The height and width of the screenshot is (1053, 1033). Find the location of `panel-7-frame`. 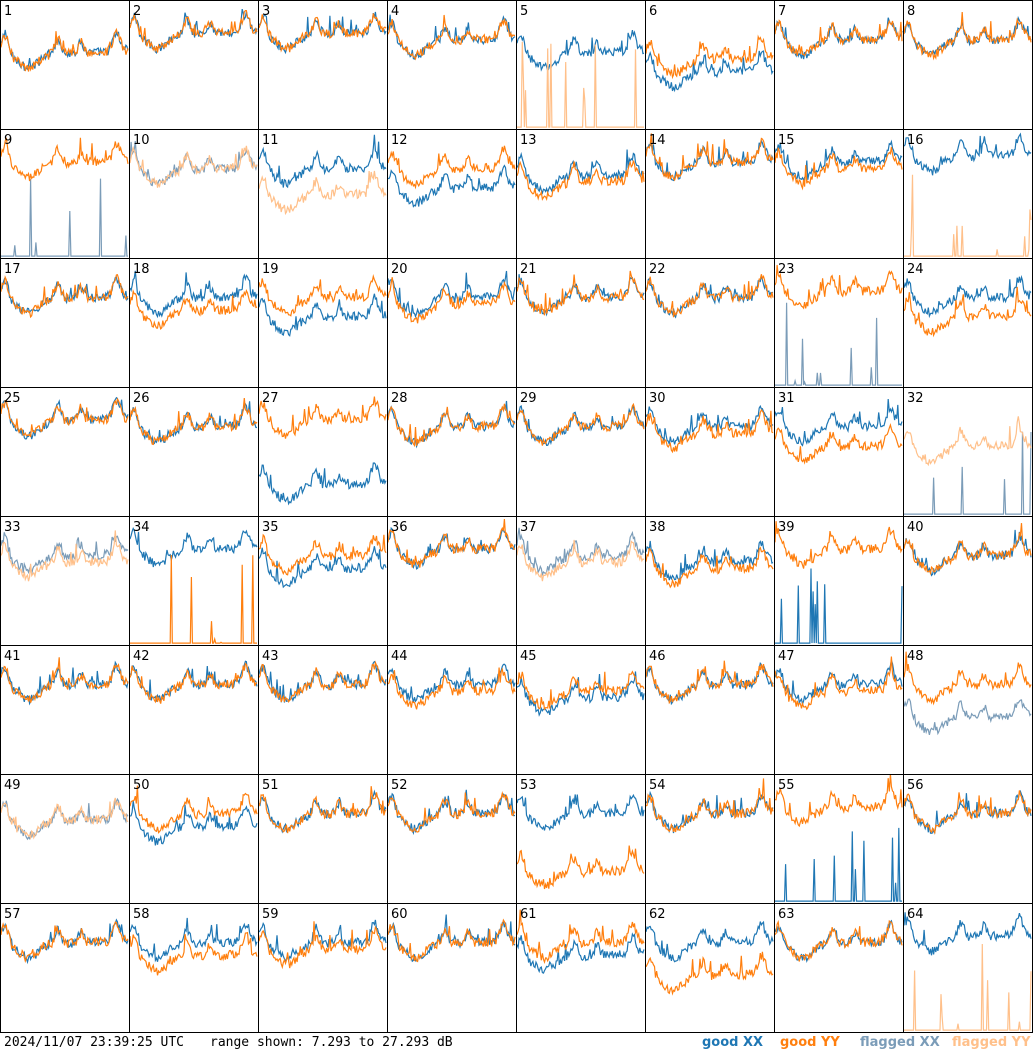

panel-7-frame is located at coordinates (839, 65).